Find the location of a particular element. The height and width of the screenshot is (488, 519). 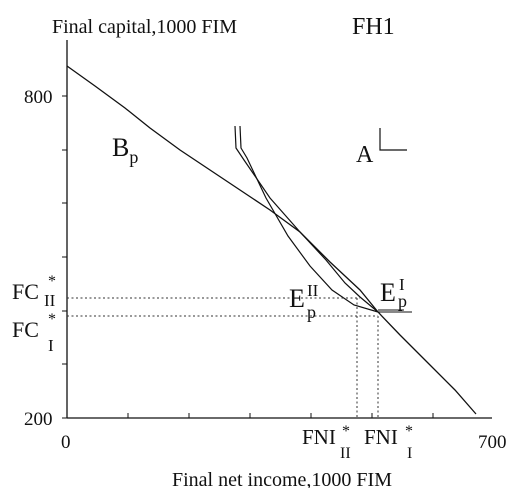

y-tick-label-800: 800 is located at coordinates (38, 97).